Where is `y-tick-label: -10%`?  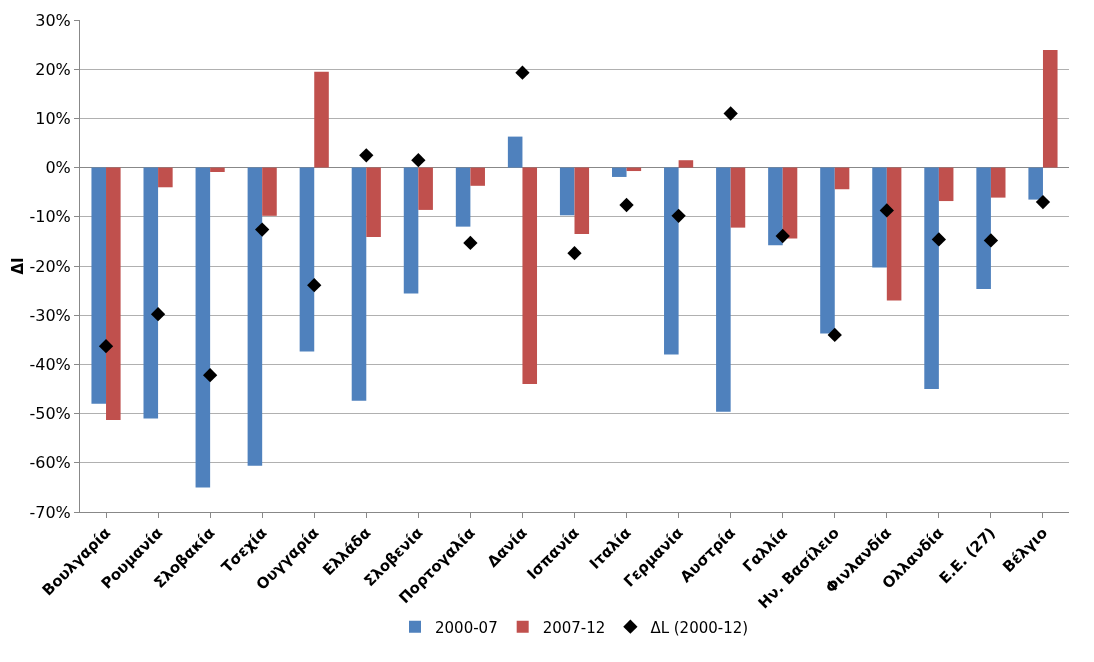 y-tick-label: -10% is located at coordinates (50, 217).